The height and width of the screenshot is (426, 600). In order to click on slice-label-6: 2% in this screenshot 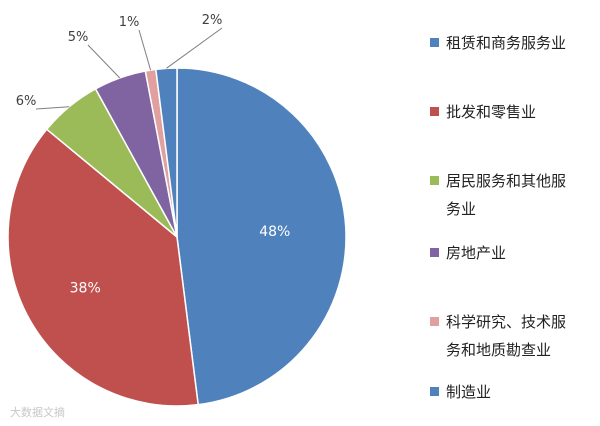, I will do `click(212, 20)`.